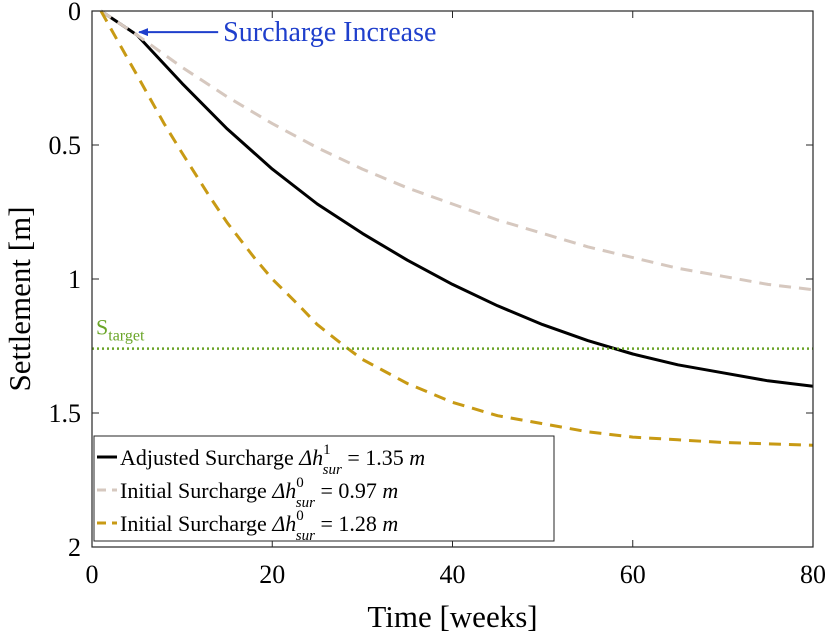 This screenshot has width=830, height=637. What do you see at coordinates (453, 574) in the screenshot?
I see `x-tick-label: 40` at bounding box center [453, 574].